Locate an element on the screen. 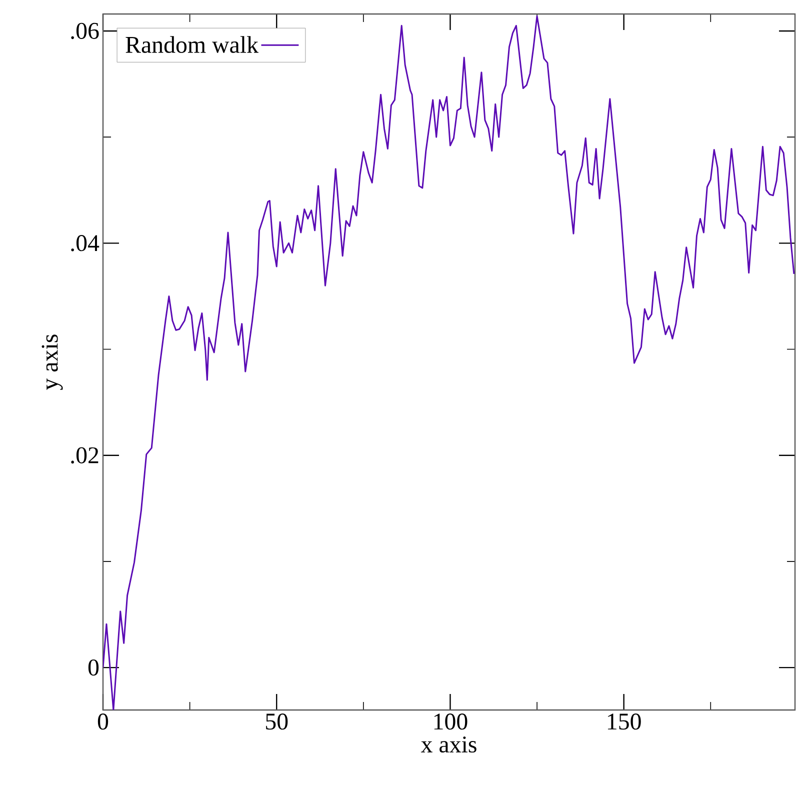 Image resolution: width=812 pixels, height=812 pixels. y-tick-label: 0 is located at coordinates (93, 667).